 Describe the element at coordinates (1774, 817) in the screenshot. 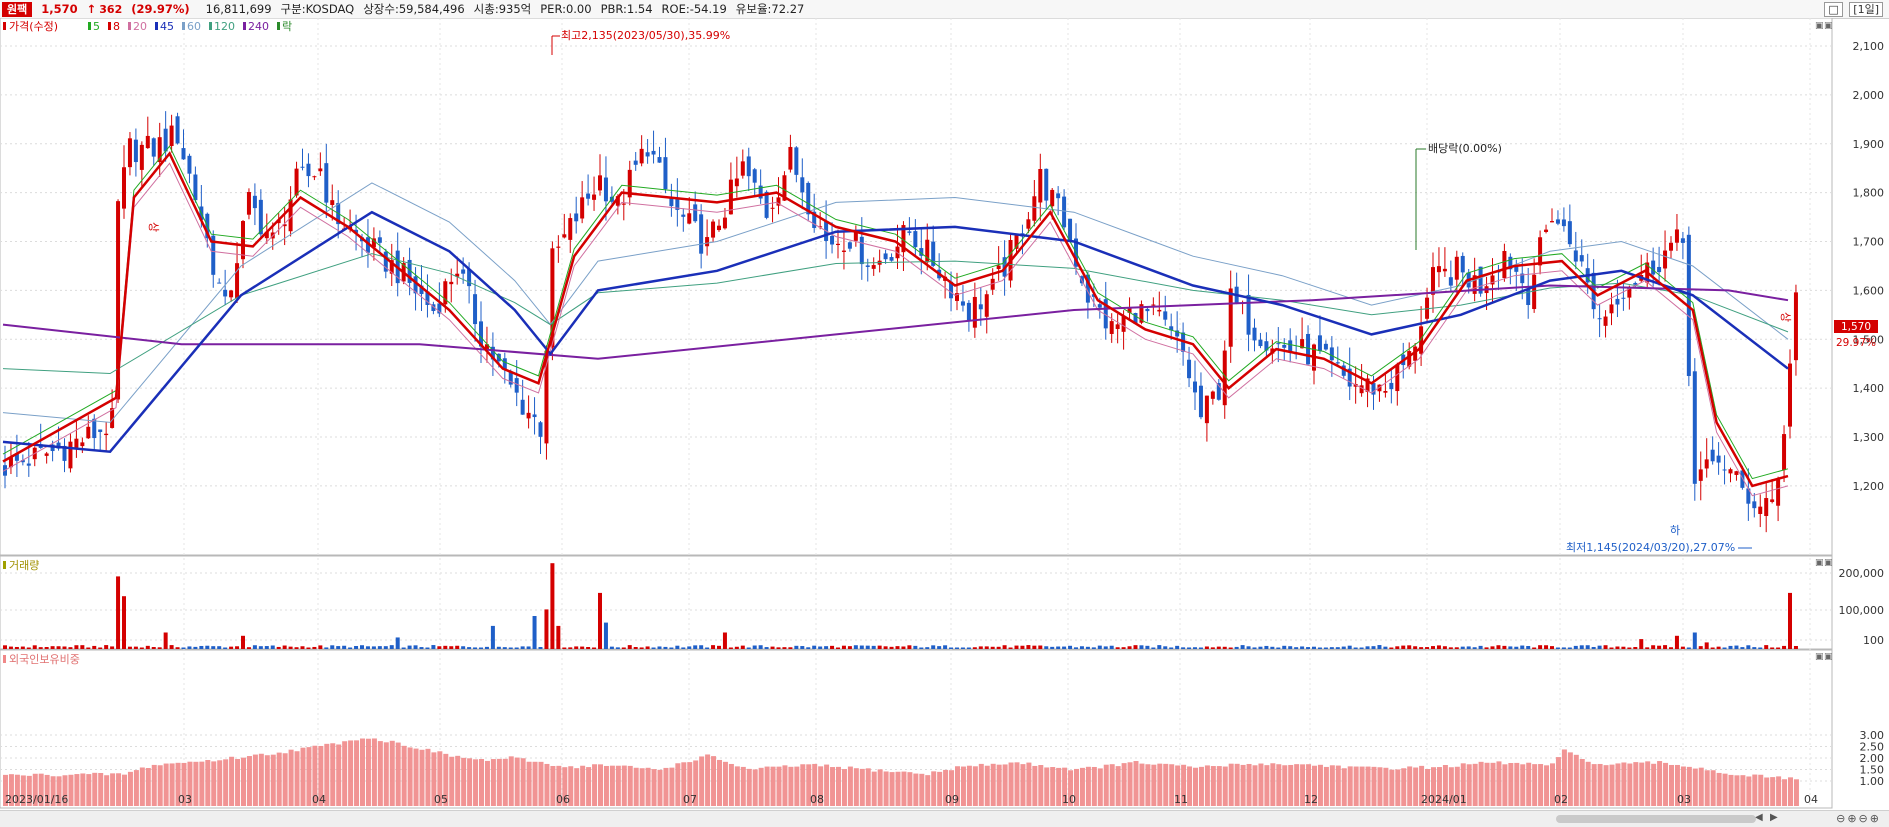

I see `scroll-right-icon: ▶` at that location.